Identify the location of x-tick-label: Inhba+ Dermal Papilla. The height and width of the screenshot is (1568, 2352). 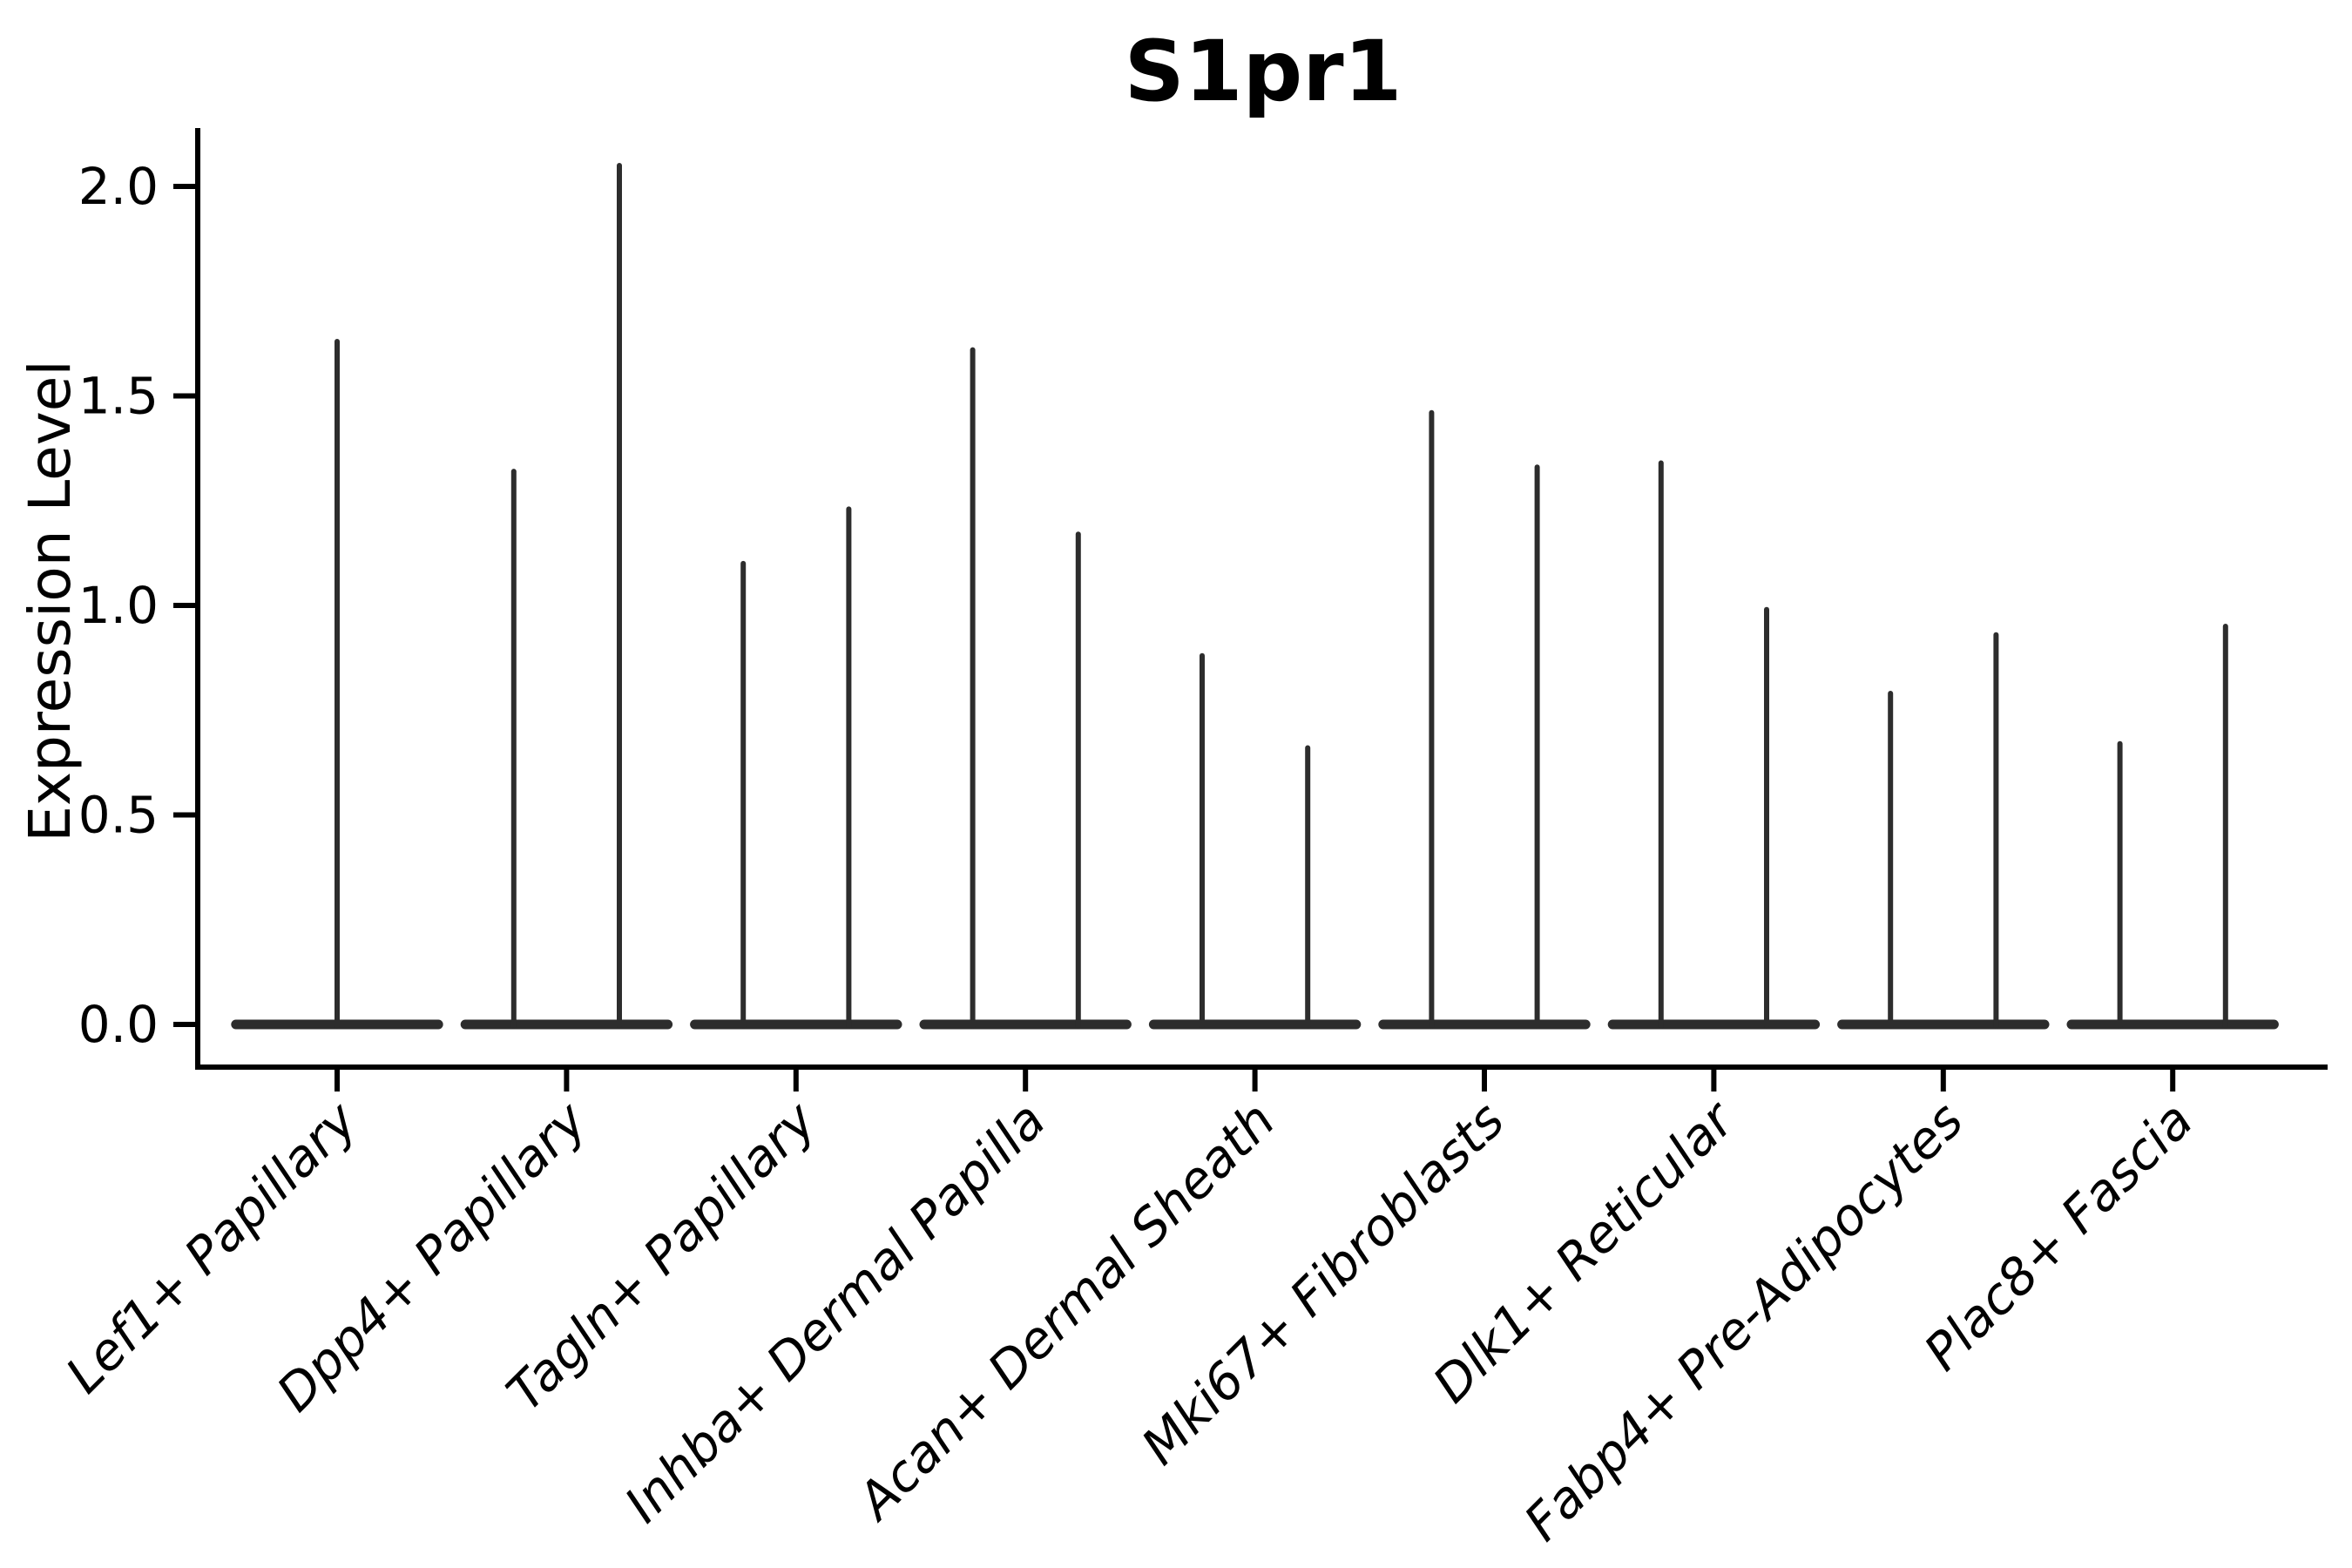
(835, 1312).